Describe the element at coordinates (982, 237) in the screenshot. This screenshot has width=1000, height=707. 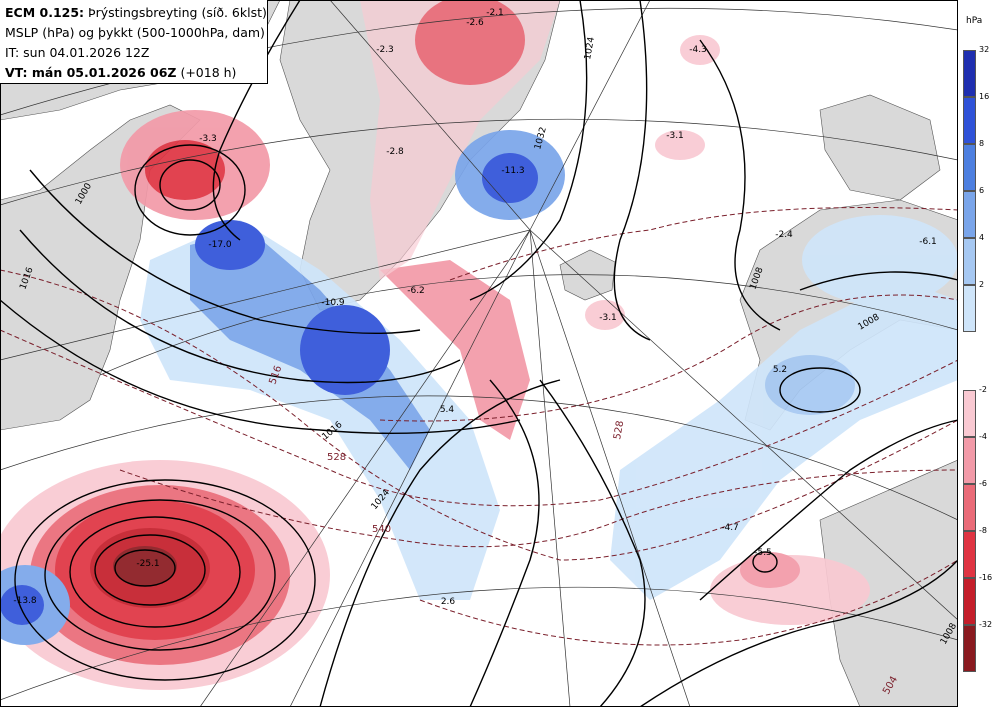
I see `legend-tick-label: 4` at that location.